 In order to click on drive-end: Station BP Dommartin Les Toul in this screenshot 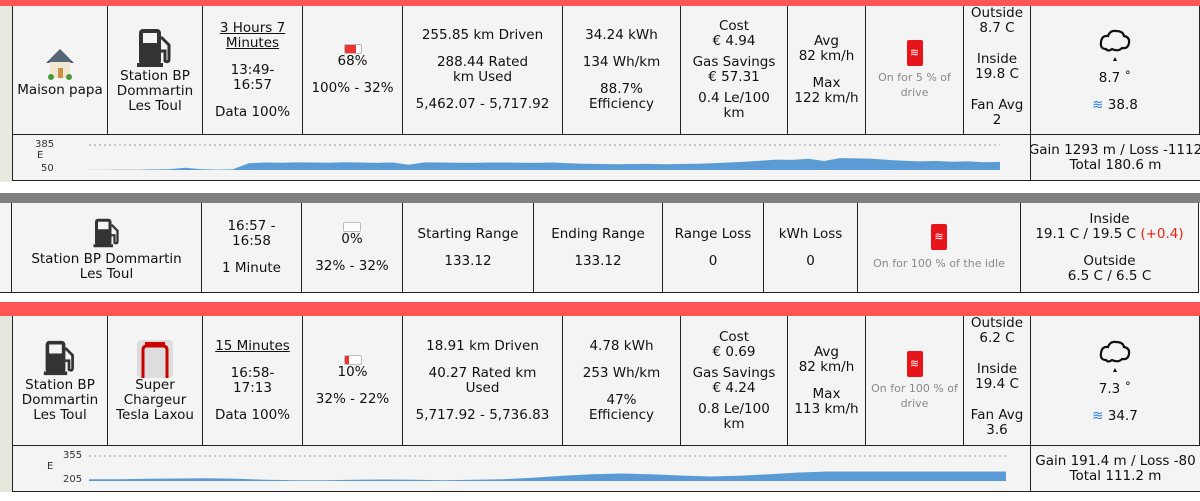, I will do `click(155, 70)`.